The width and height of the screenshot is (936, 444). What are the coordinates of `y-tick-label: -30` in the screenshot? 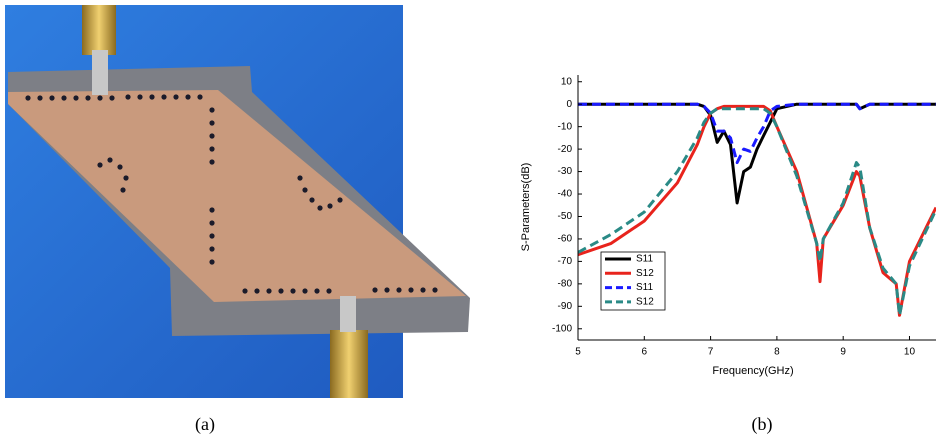 It's located at (565, 171).